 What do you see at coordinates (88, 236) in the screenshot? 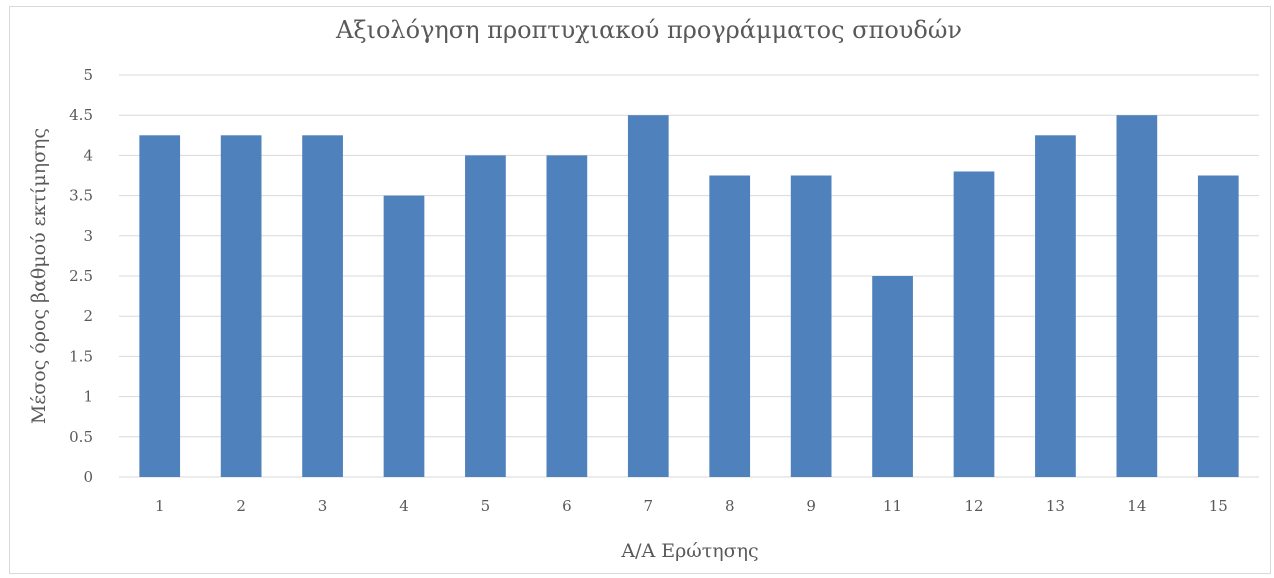
I see `y-tick-label: 3` at bounding box center [88, 236].